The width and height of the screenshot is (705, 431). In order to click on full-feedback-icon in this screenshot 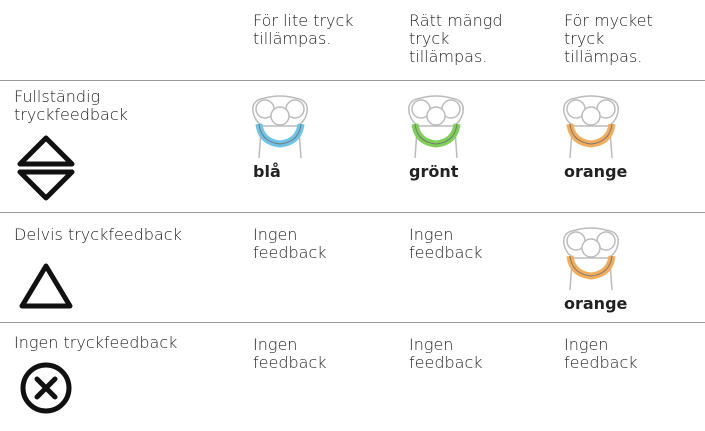, I will do `click(46, 168)`.